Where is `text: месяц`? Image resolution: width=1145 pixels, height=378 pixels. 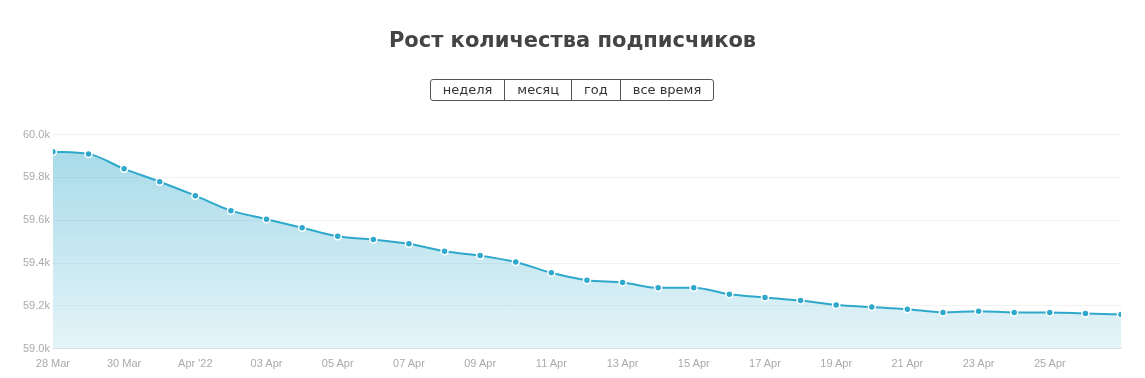 text: месяц is located at coordinates (538, 90).